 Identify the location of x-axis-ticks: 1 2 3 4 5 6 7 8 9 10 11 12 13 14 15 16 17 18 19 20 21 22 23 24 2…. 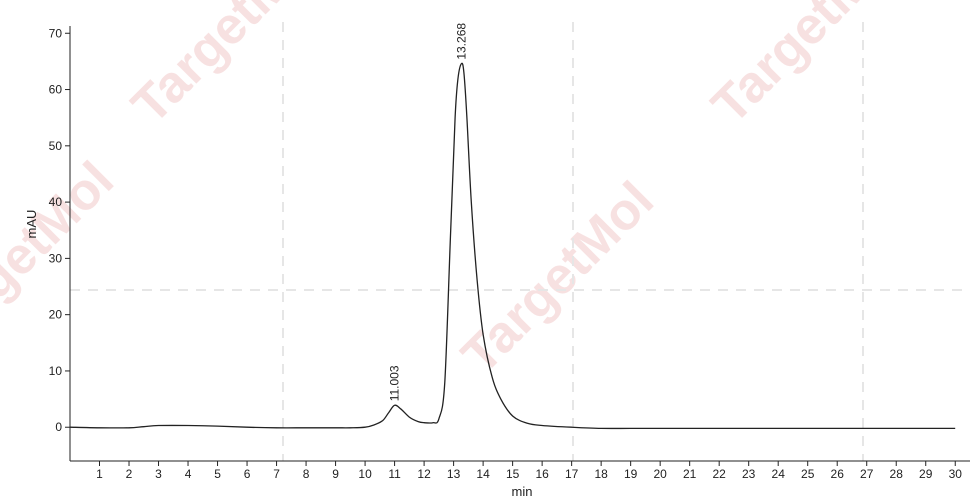
(529, 471).